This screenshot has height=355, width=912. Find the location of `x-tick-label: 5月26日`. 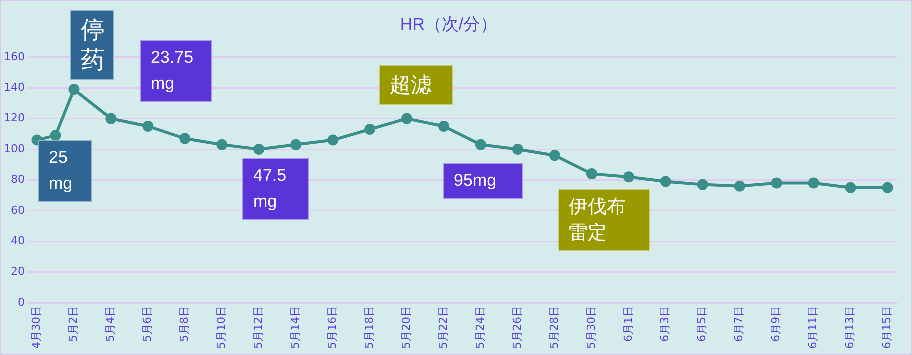

x-tick-label: 5月26日 is located at coordinates (517, 328).